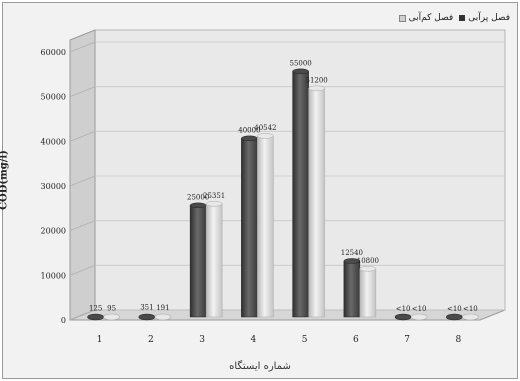 The height and width of the screenshot is (381, 520). Describe the element at coordinates (265, 128) in the screenshot. I see `data-label-s2-cat-4: 40542` at that location.